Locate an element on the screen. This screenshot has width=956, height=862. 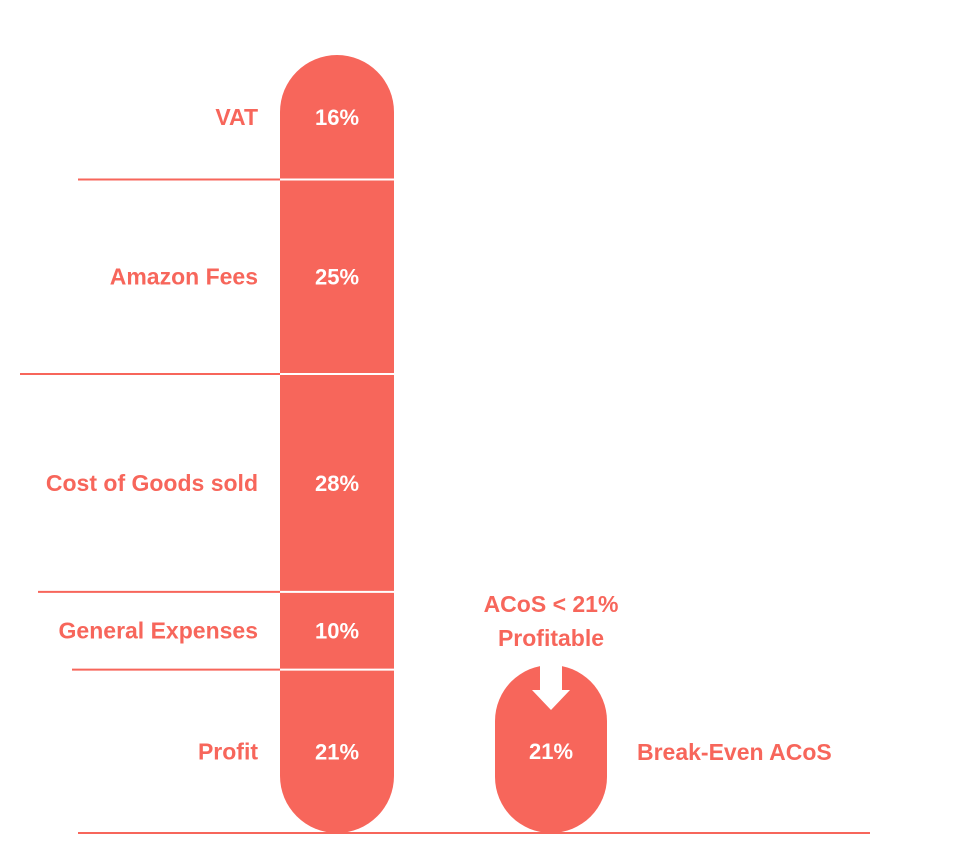
segment-value-amazon-fees: 25% is located at coordinates (337, 277).